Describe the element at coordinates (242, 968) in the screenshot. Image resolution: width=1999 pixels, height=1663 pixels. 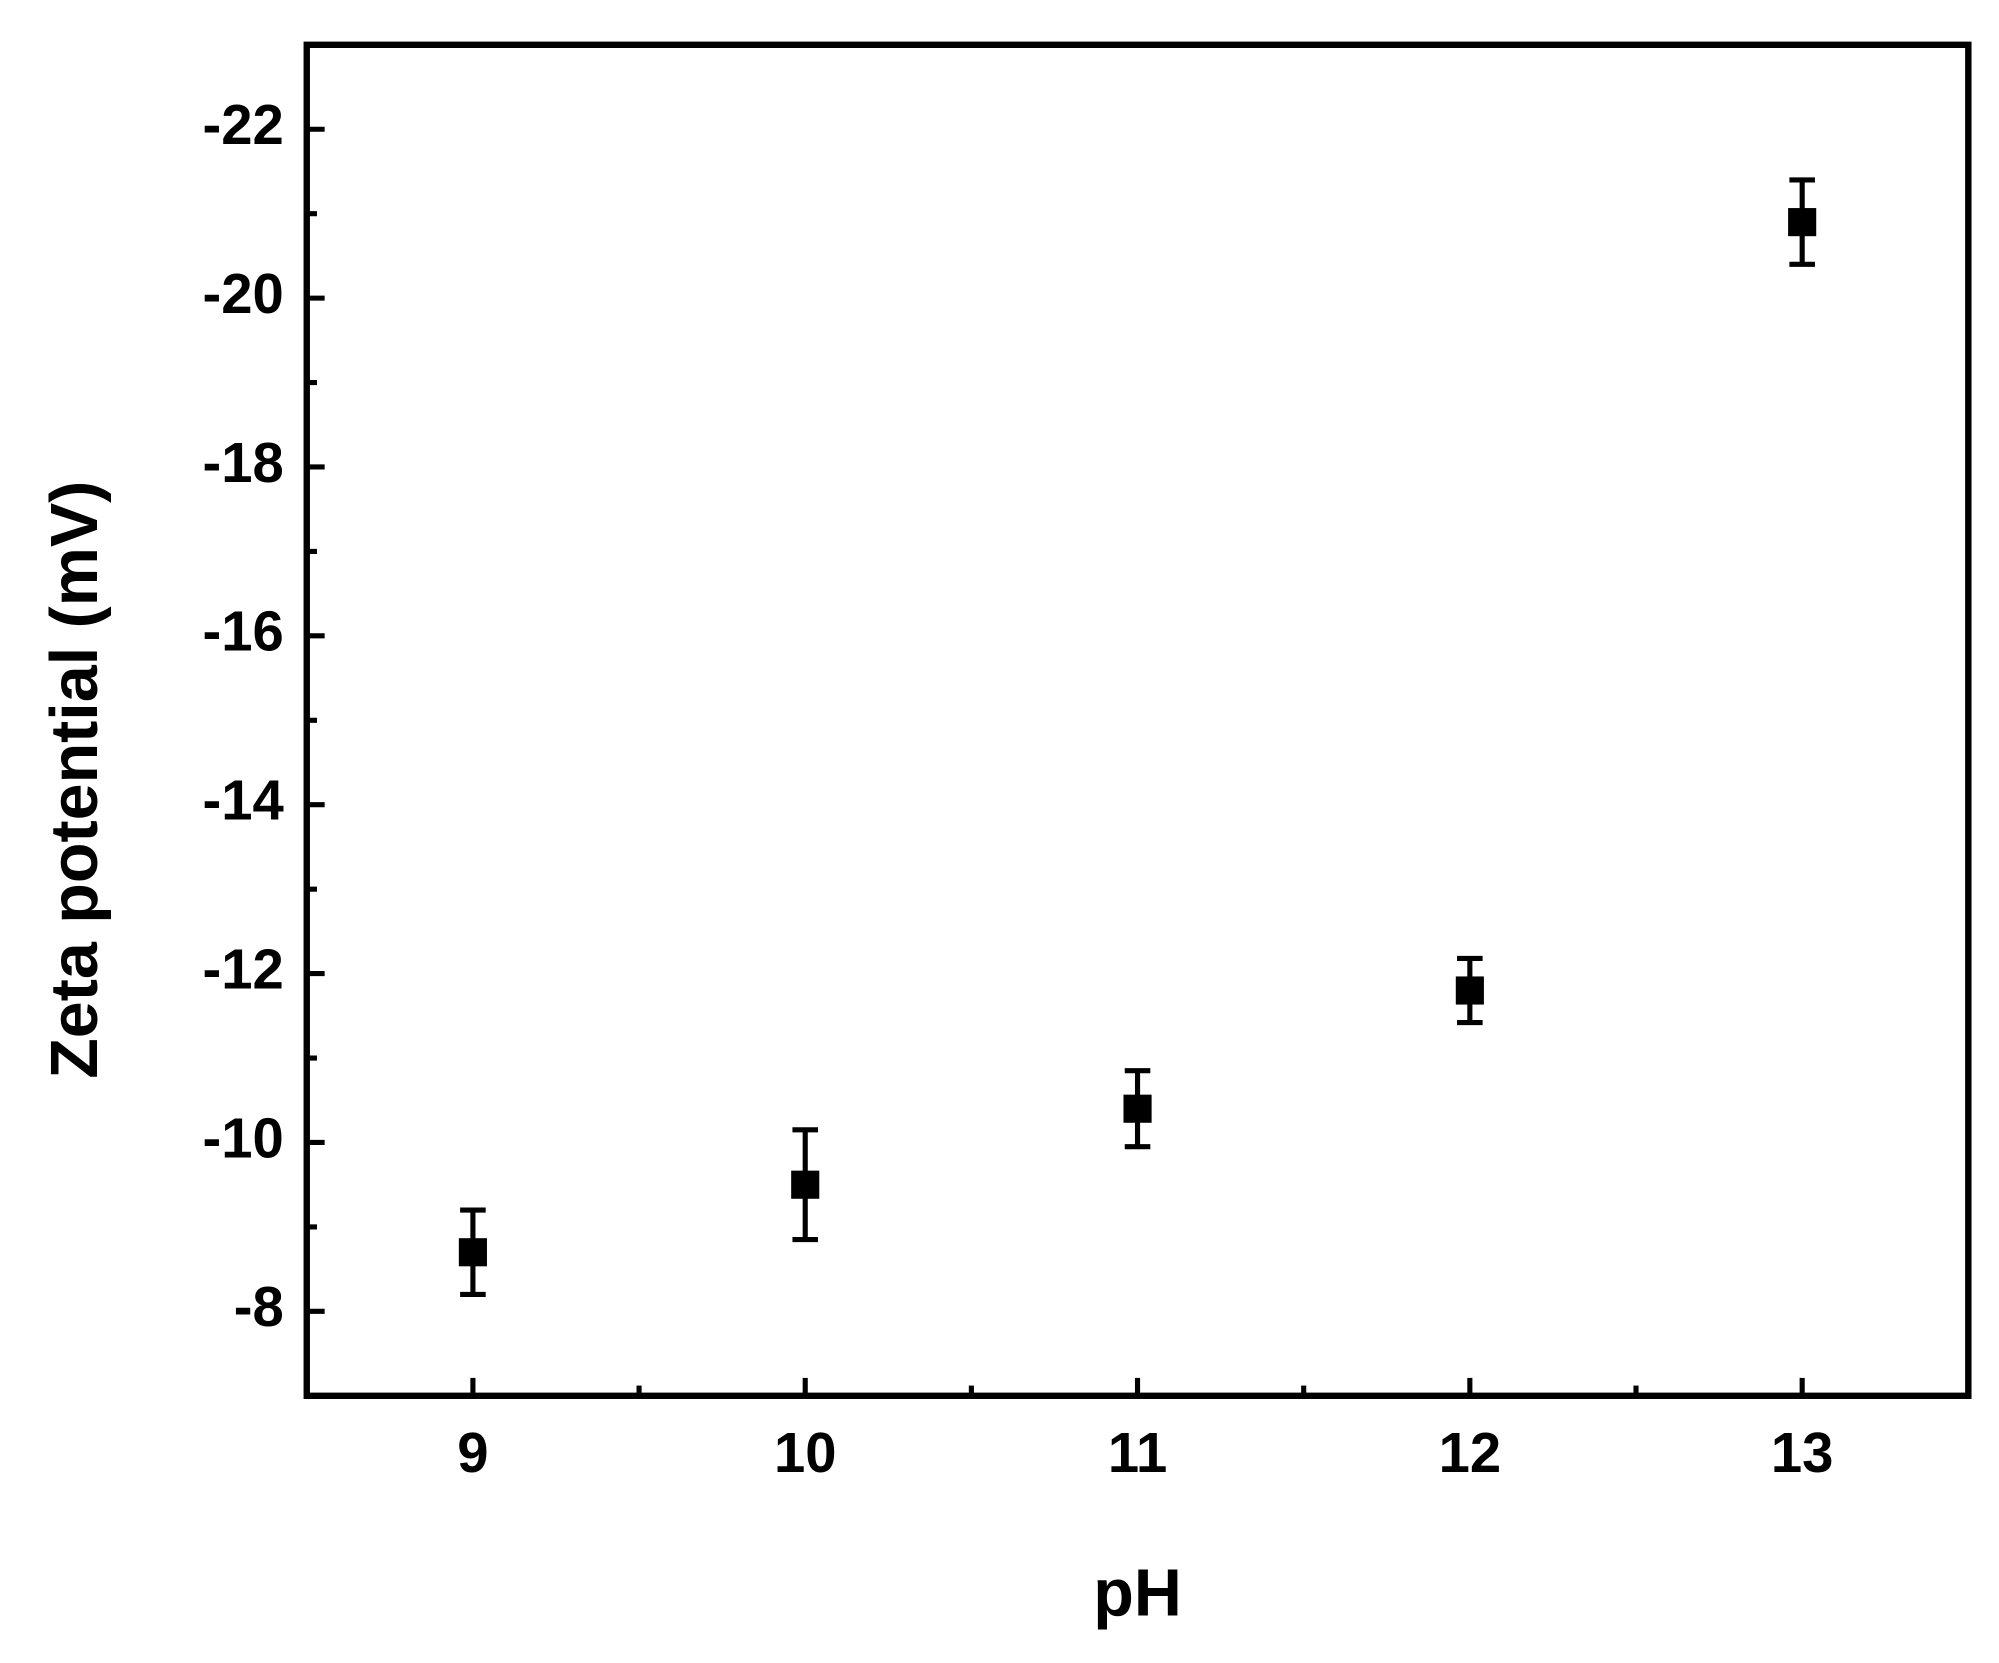
I see `y-tick-label: -12` at that location.